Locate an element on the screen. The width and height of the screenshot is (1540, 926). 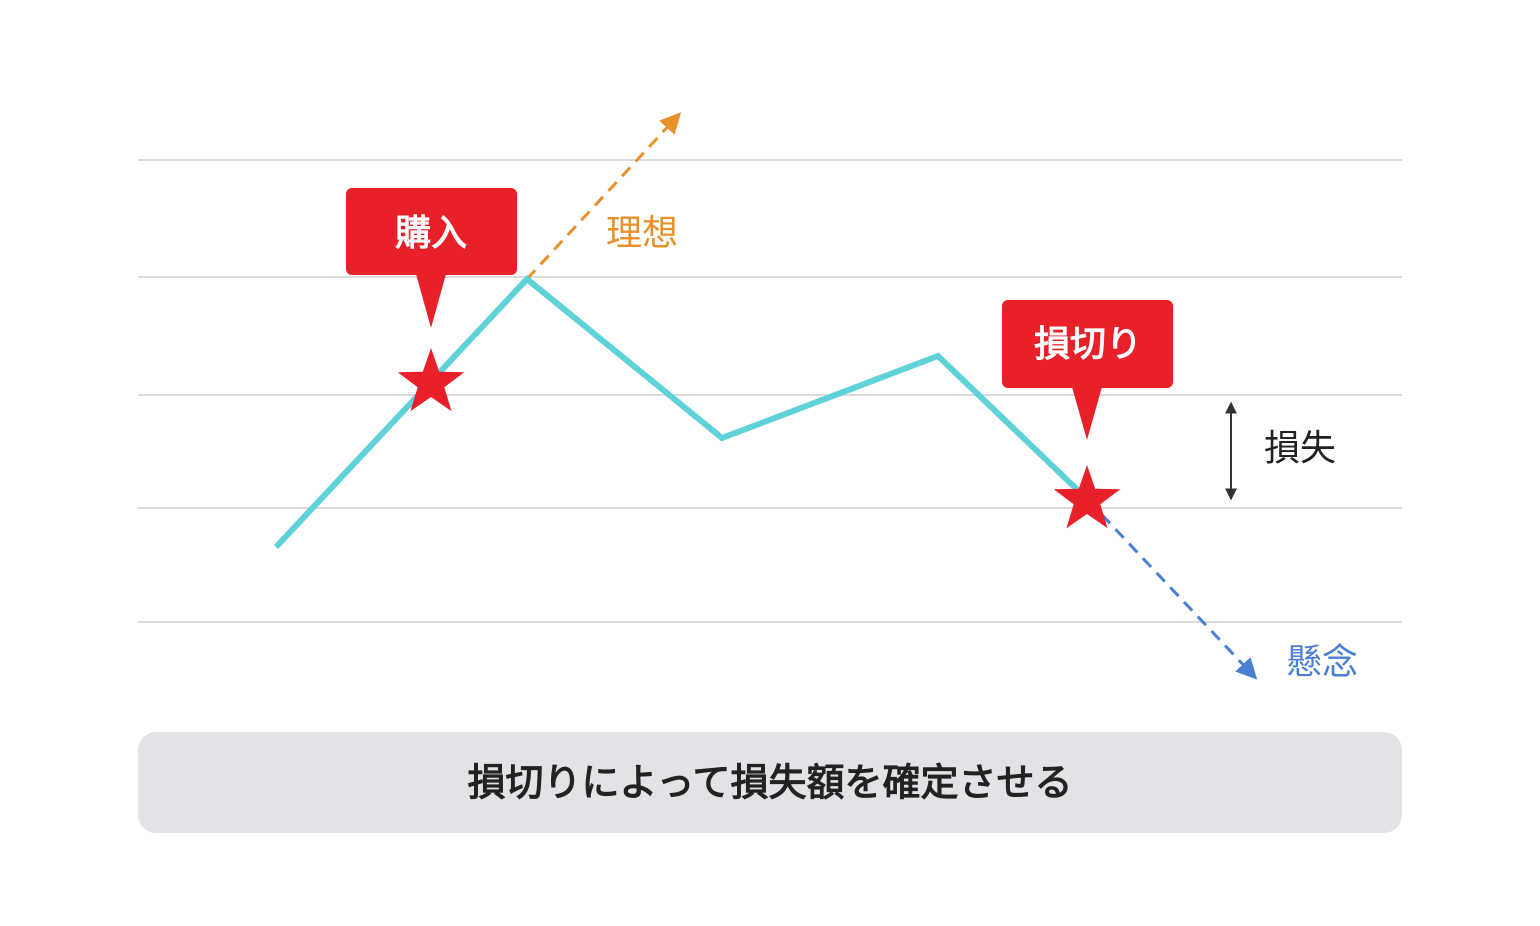
stop-loss-callout: 損切り is located at coordinates (1087, 370).